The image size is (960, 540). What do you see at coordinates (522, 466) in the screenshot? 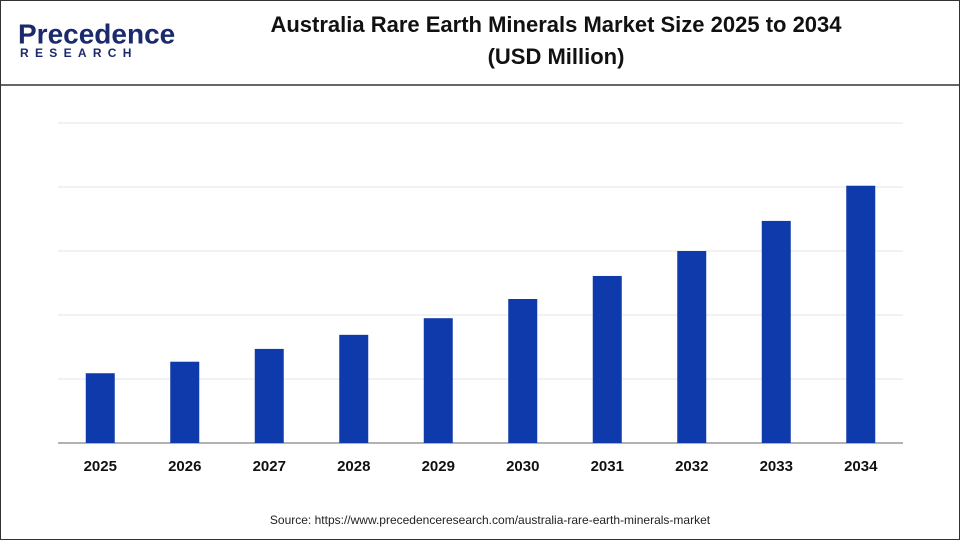
I see `x-tick-label: 2030` at bounding box center [522, 466].